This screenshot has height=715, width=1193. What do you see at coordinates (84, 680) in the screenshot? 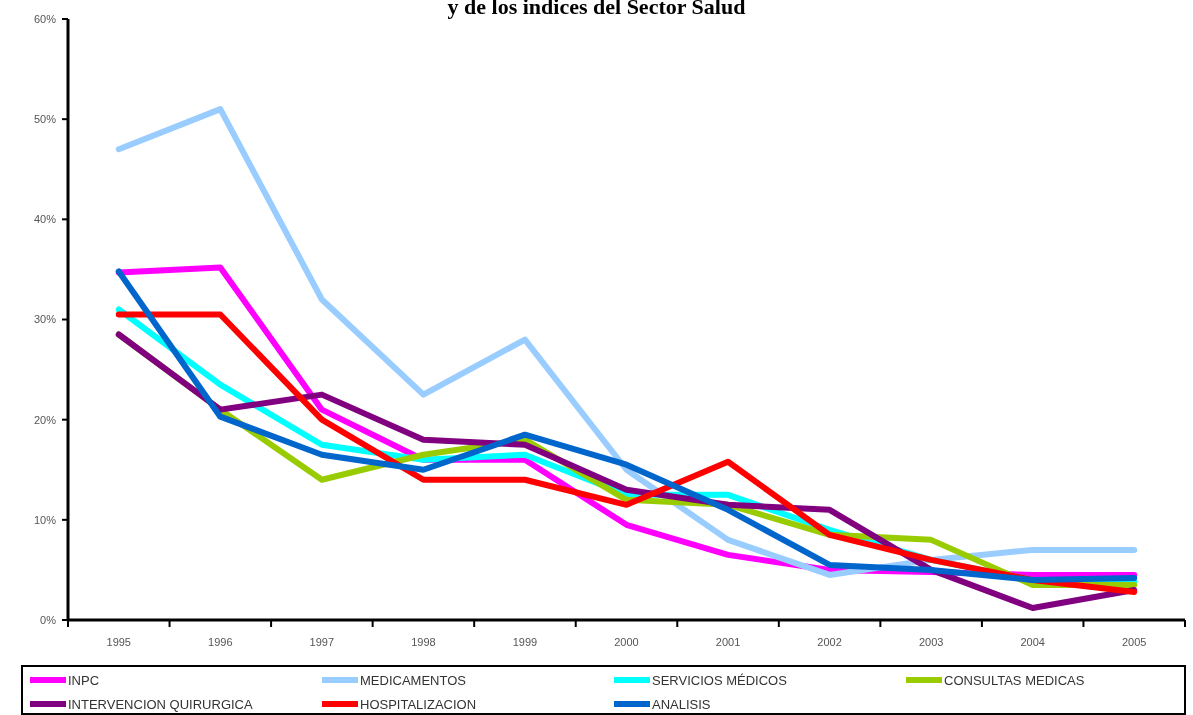
I see `legend-label: INPC` at bounding box center [84, 680].